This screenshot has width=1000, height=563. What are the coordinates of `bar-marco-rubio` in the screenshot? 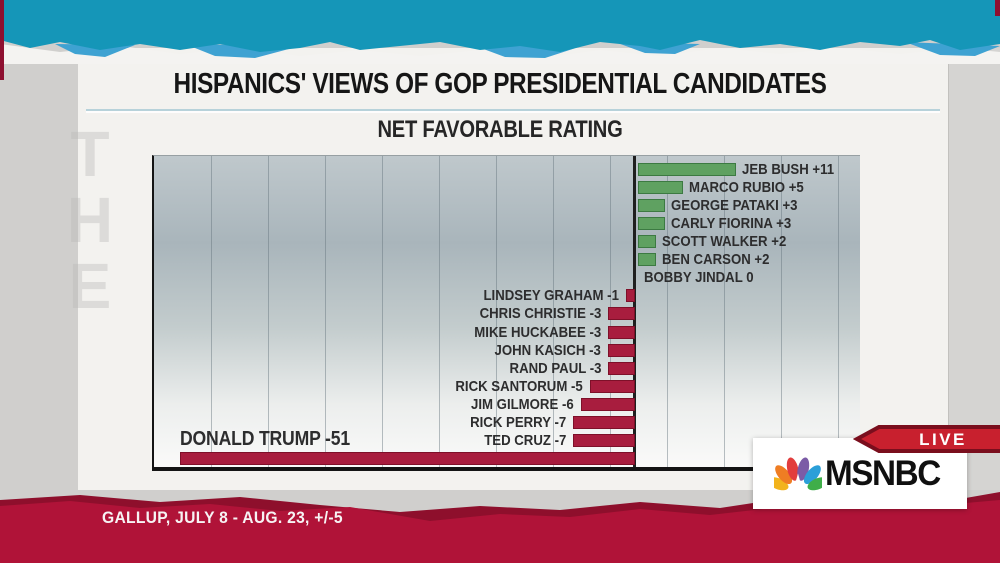 It's located at (660, 188).